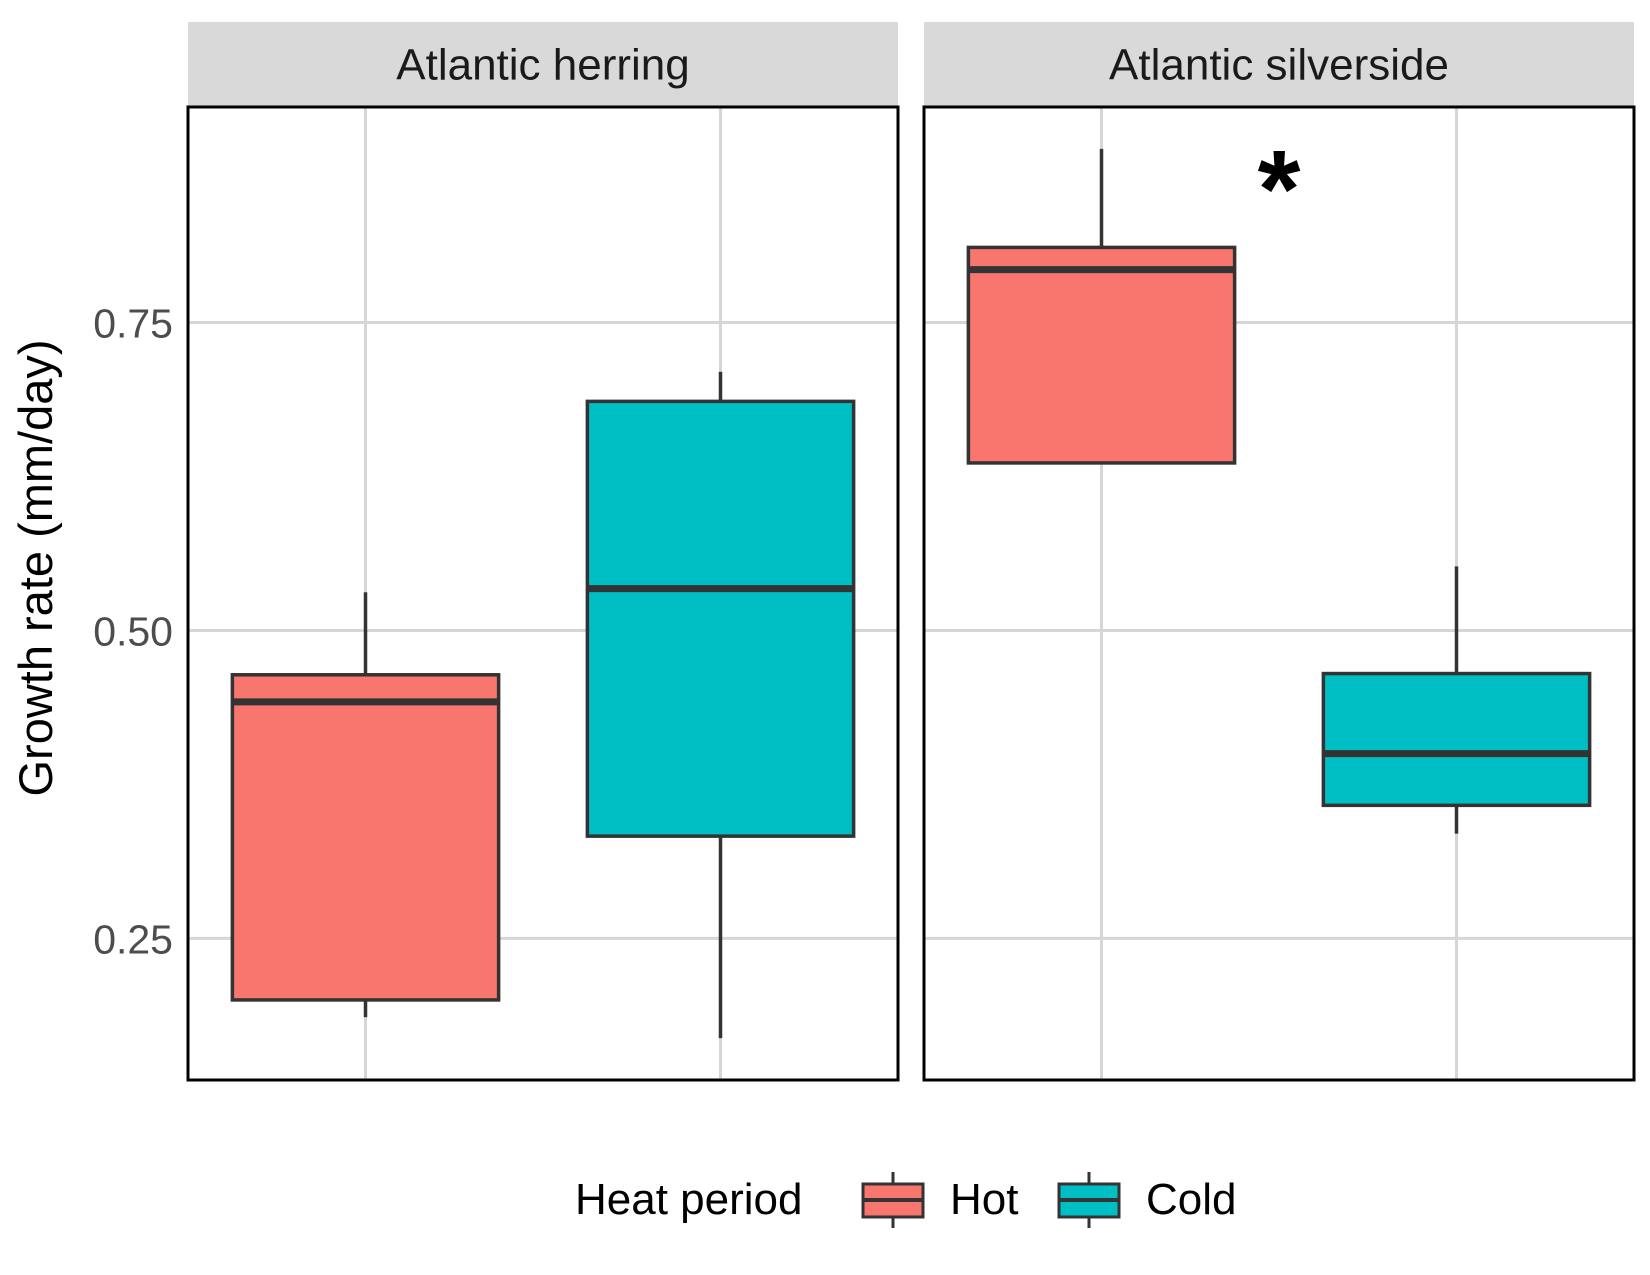 The width and height of the screenshot is (1650, 1275). I want to click on y-tick-label: 0.25, so click(133, 939).